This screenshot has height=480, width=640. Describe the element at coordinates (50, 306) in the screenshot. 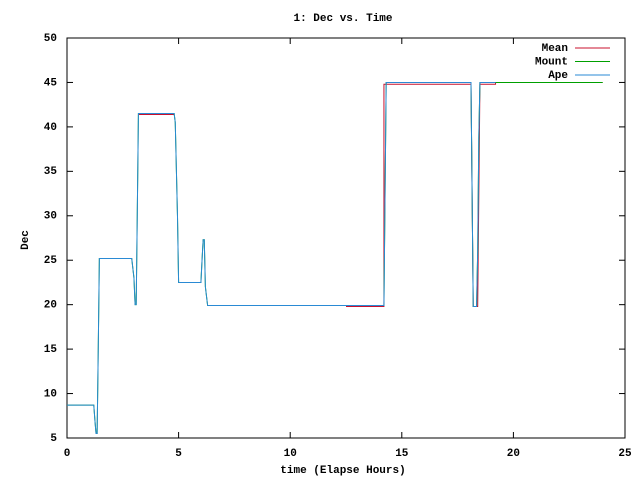

I see `y-tick-label: 20` at that location.